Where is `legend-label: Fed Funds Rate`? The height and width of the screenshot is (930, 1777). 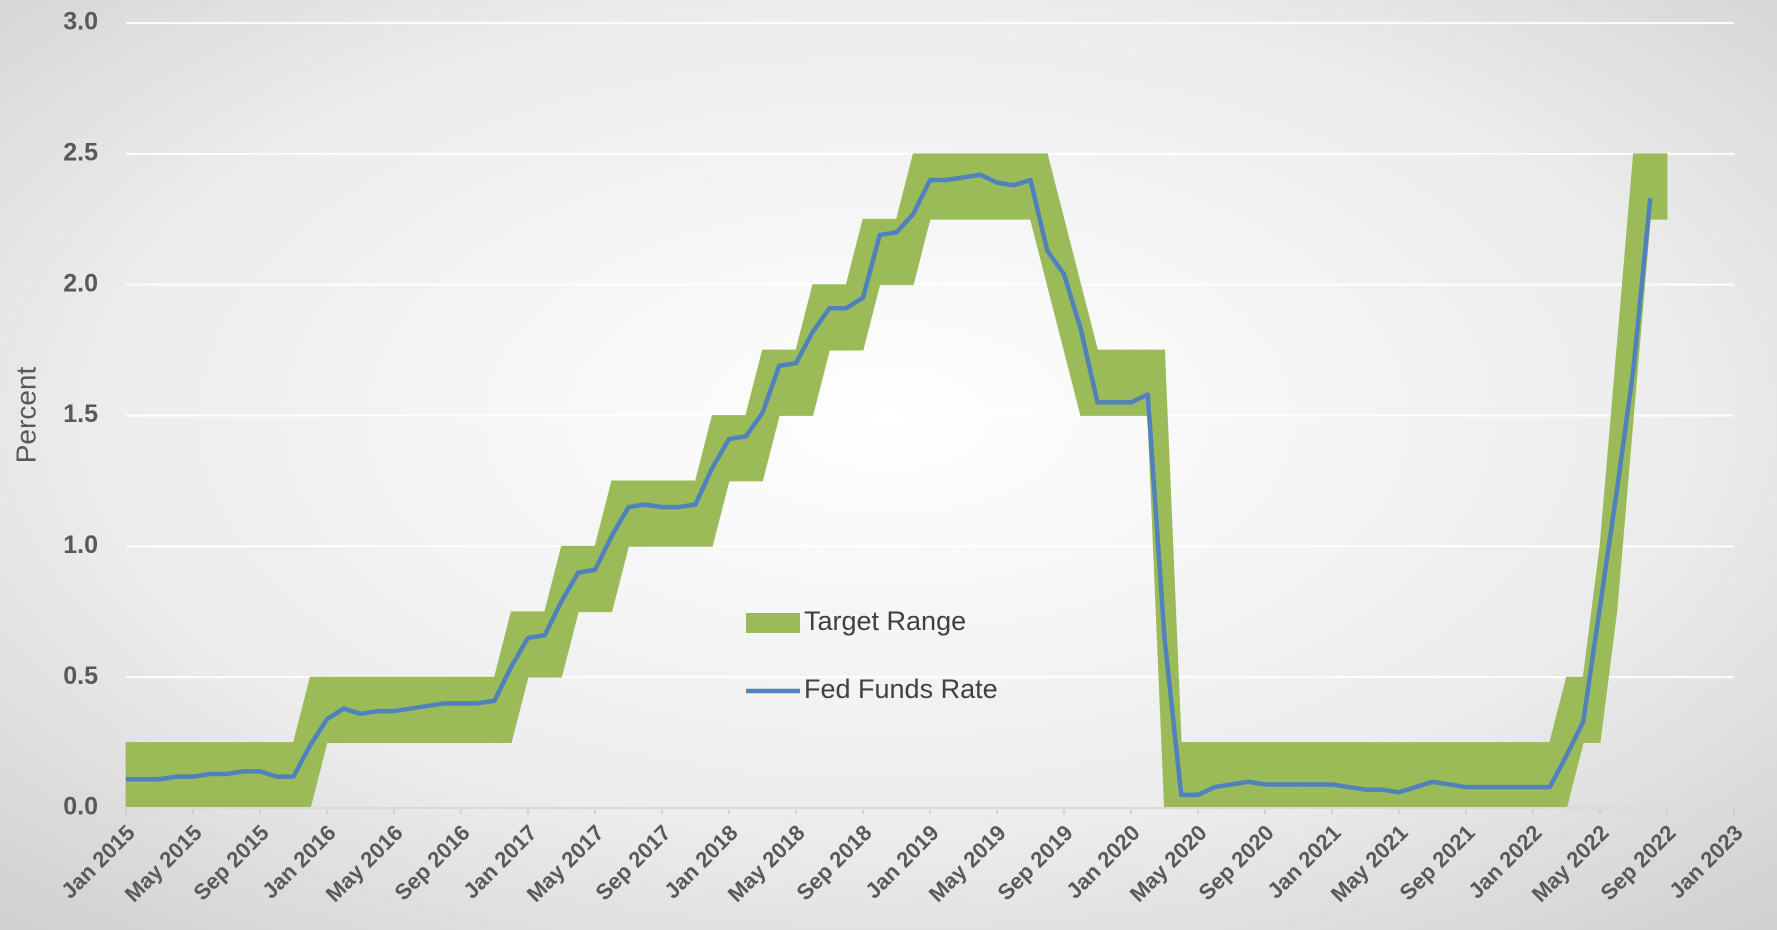
legend-label: Fed Funds Rate is located at coordinates (901, 689).